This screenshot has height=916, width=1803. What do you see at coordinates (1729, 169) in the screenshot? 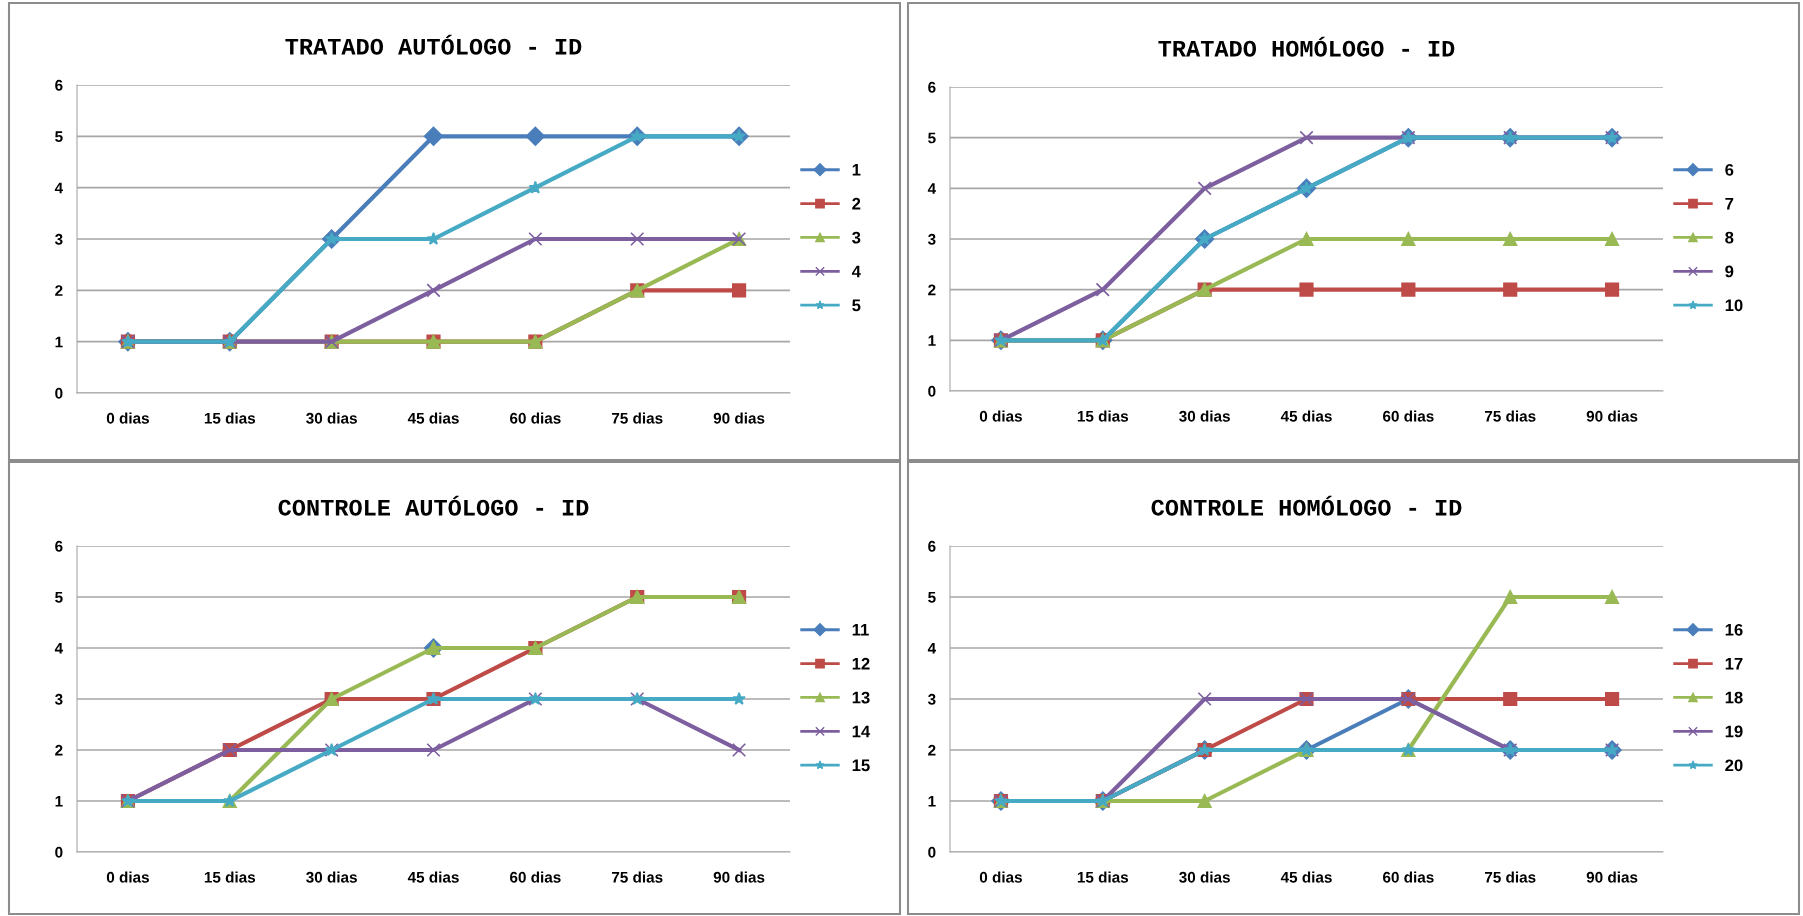
I see `legend-label: 6` at bounding box center [1729, 169].